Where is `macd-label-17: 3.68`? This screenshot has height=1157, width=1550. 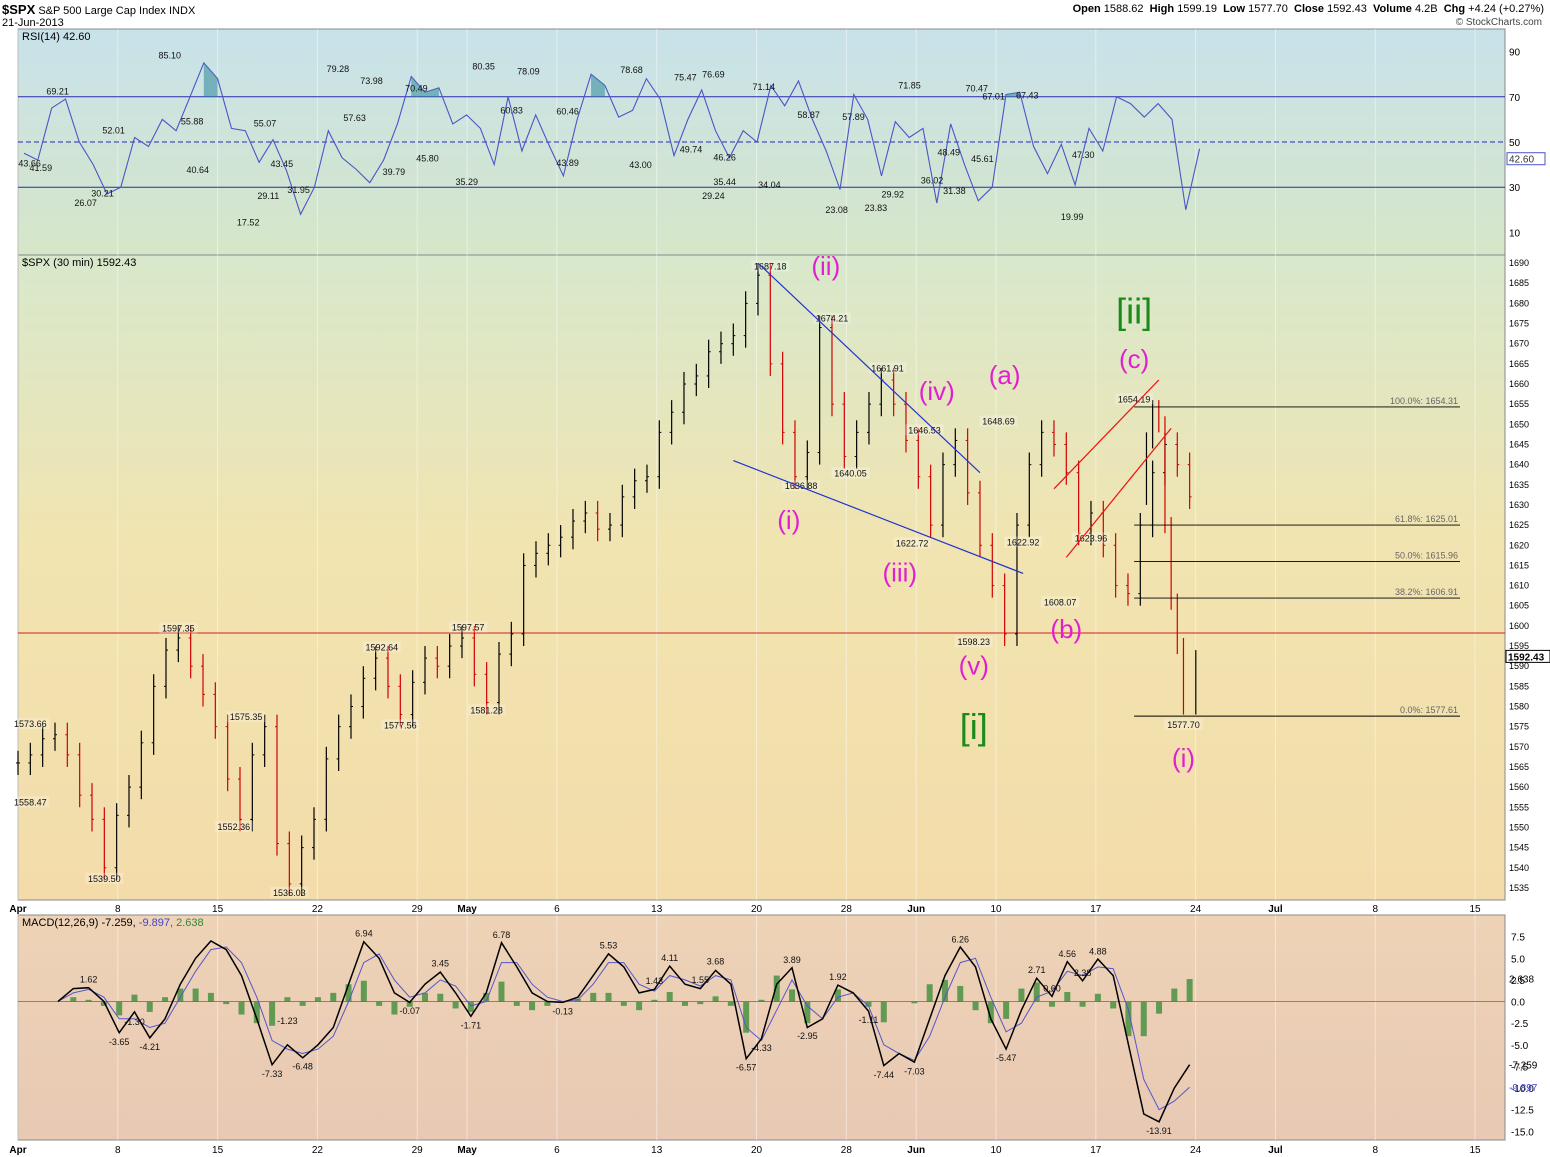
macd-label-17: 3.68 is located at coordinates (716, 962).